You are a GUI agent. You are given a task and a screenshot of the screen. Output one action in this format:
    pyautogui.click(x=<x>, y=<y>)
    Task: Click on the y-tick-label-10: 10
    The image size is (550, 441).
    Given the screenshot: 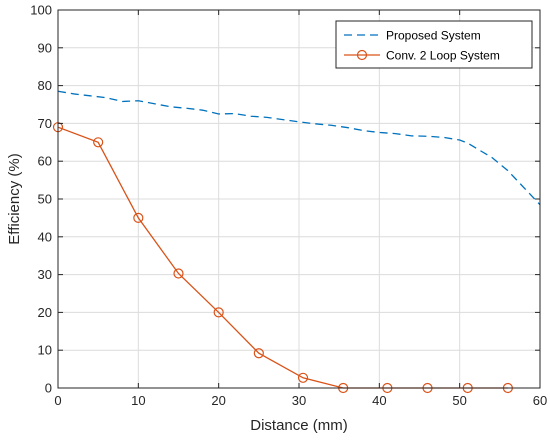 What is the action you would take?
    pyautogui.click(x=45, y=350)
    